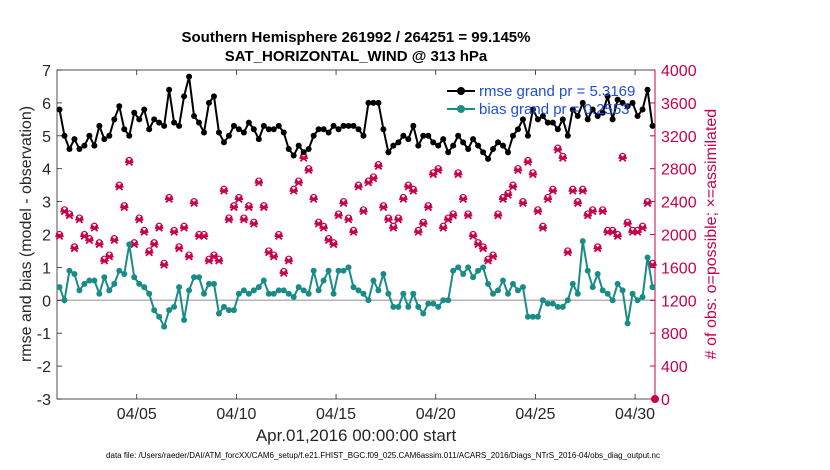  What do you see at coordinates (26, 234) in the screenshot?
I see `y-axis-label: rmse and bias (model - observation)` at bounding box center [26, 234].